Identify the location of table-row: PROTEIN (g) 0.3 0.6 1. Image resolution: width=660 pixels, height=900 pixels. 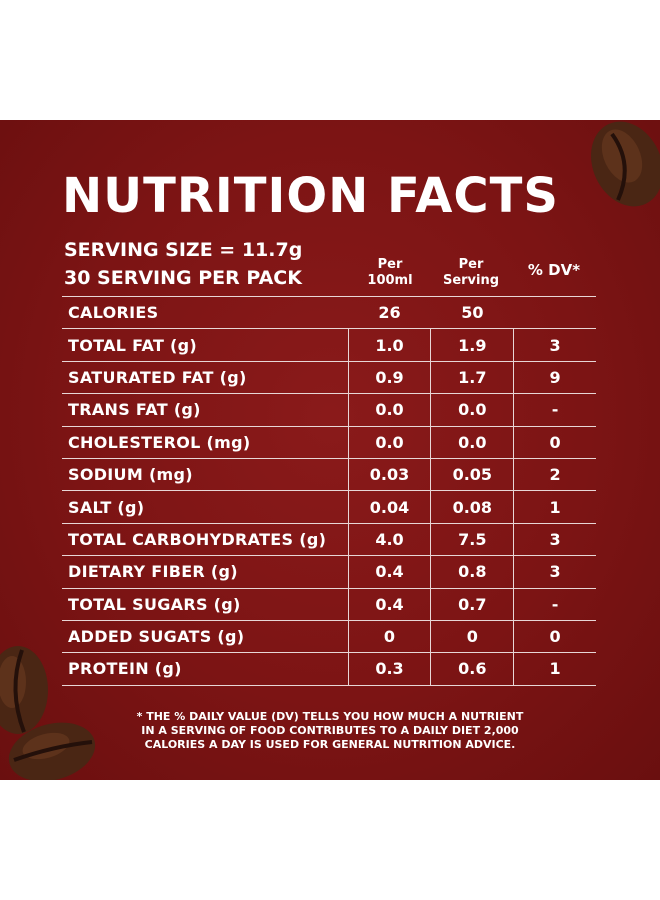
(329, 669).